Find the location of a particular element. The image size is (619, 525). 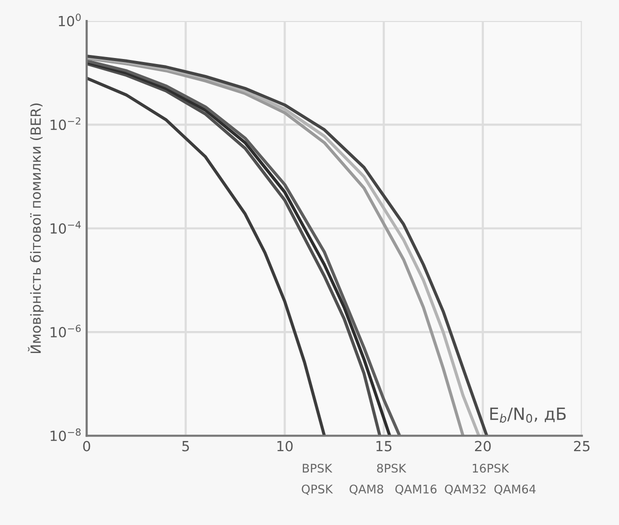

text: 8PSK is located at coordinates (391, 468).